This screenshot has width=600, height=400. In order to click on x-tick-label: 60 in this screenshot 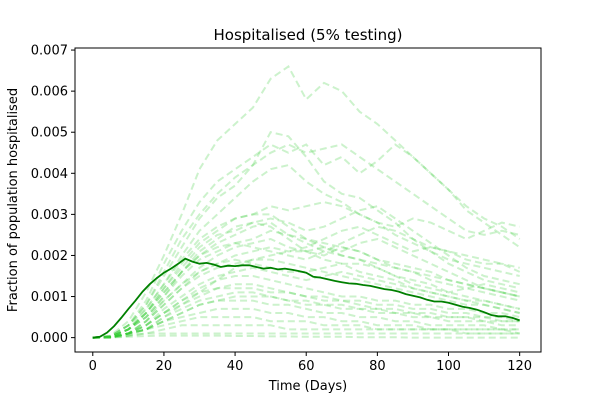, I will do `click(306, 366)`.